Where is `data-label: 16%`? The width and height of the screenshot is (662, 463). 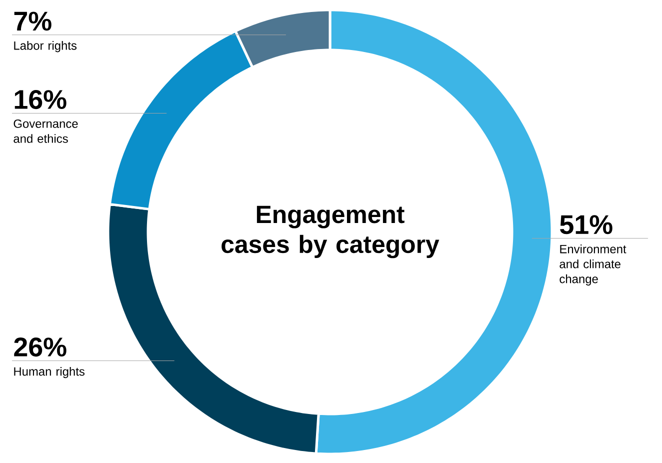 data-label: 16% is located at coordinates (40, 100).